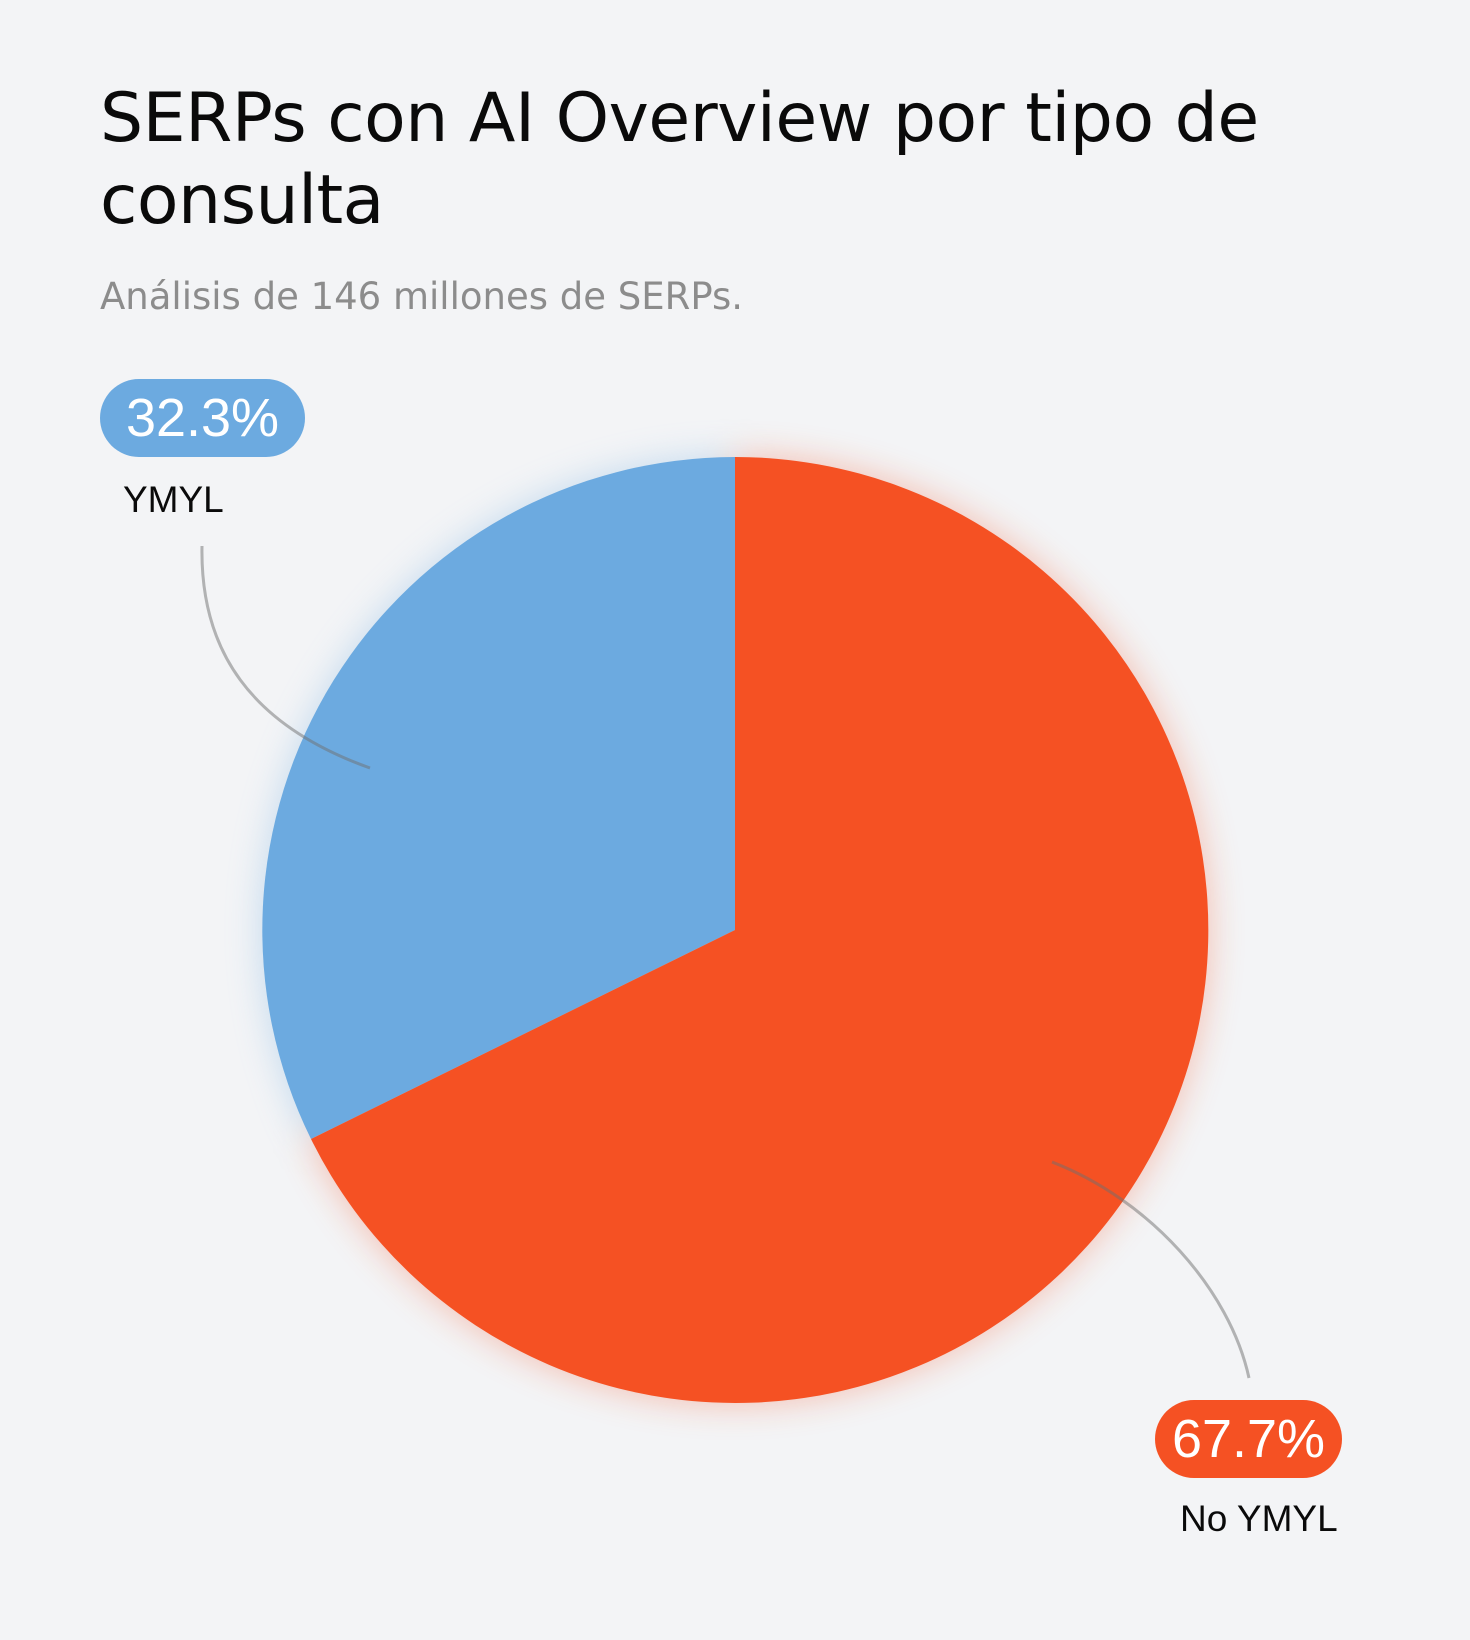 This screenshot has height=1640, width=1470. Describe the element at coordinates (498, 798) in the screenshot. I see `slice-ymyl` at that location.